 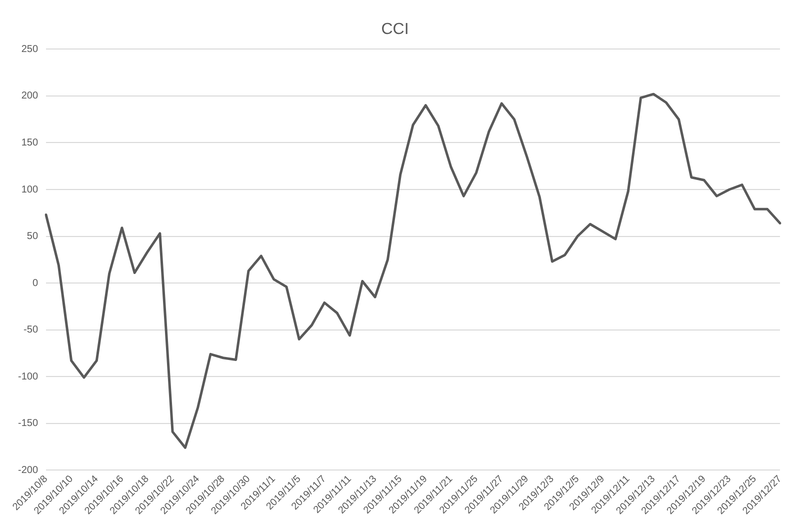 I want to click on y-tick-label: 250, so click(x=29, y=49).